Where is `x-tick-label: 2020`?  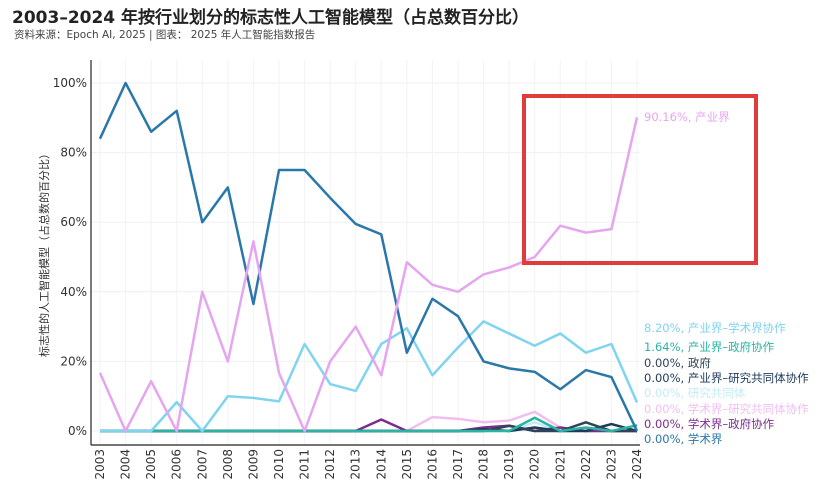
x-tick-label: 2020 is located at coordinates (535, 464).